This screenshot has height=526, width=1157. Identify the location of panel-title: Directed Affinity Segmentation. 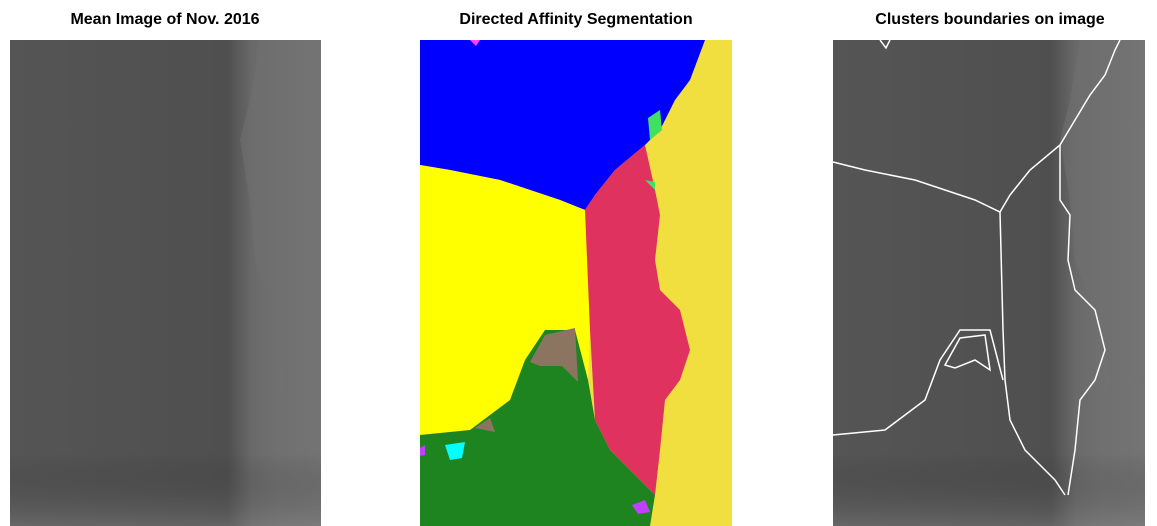
(575, 19).